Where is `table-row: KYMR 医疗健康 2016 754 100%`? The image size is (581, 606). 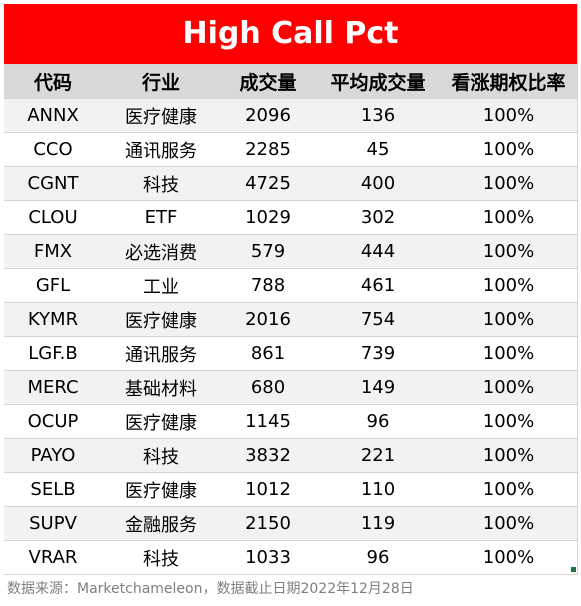
table-row: KYMR 医疗健康 2016 754 100% is located at coordinates (290, 319).